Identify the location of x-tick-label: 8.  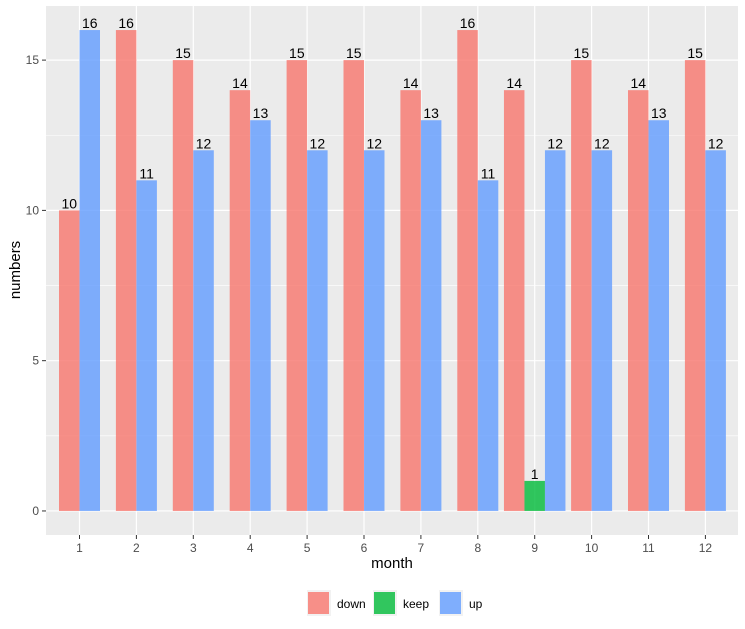
(477, 548).